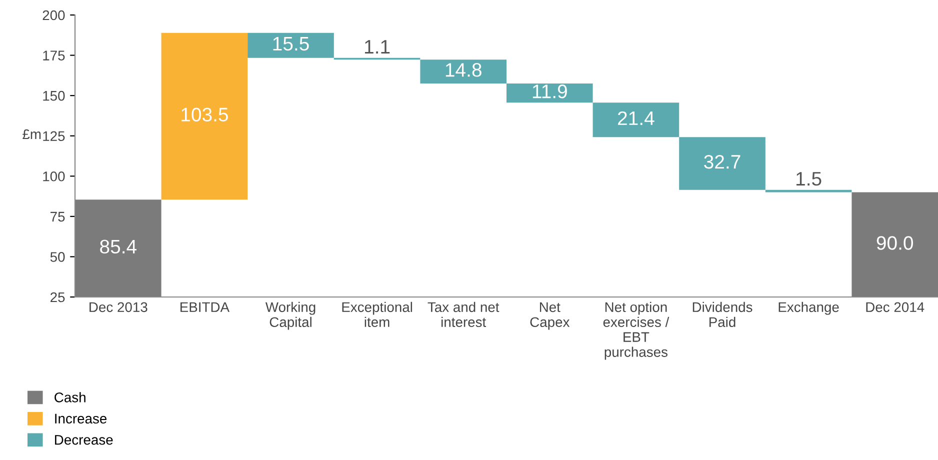 The width and height of the screenshot is (938, 460). What do you see at coordinates (895, 243) in the screenshot?
I see `data-label: 90.0` at bounding box center [895, 243].